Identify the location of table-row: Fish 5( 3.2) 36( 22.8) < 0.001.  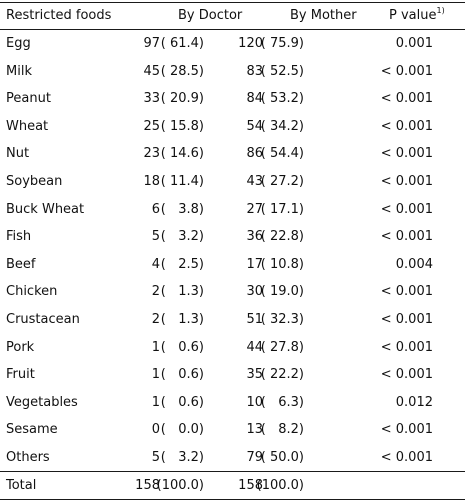
(232, 236).